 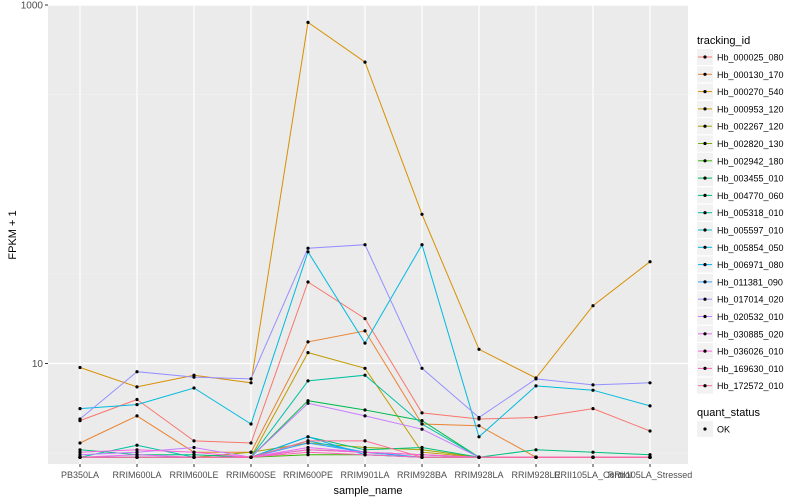 What do you see at coordinates (750, 317) in the screenshot?
I see `legend-label: Hb_020532_010` at bounding box center [750, 317].